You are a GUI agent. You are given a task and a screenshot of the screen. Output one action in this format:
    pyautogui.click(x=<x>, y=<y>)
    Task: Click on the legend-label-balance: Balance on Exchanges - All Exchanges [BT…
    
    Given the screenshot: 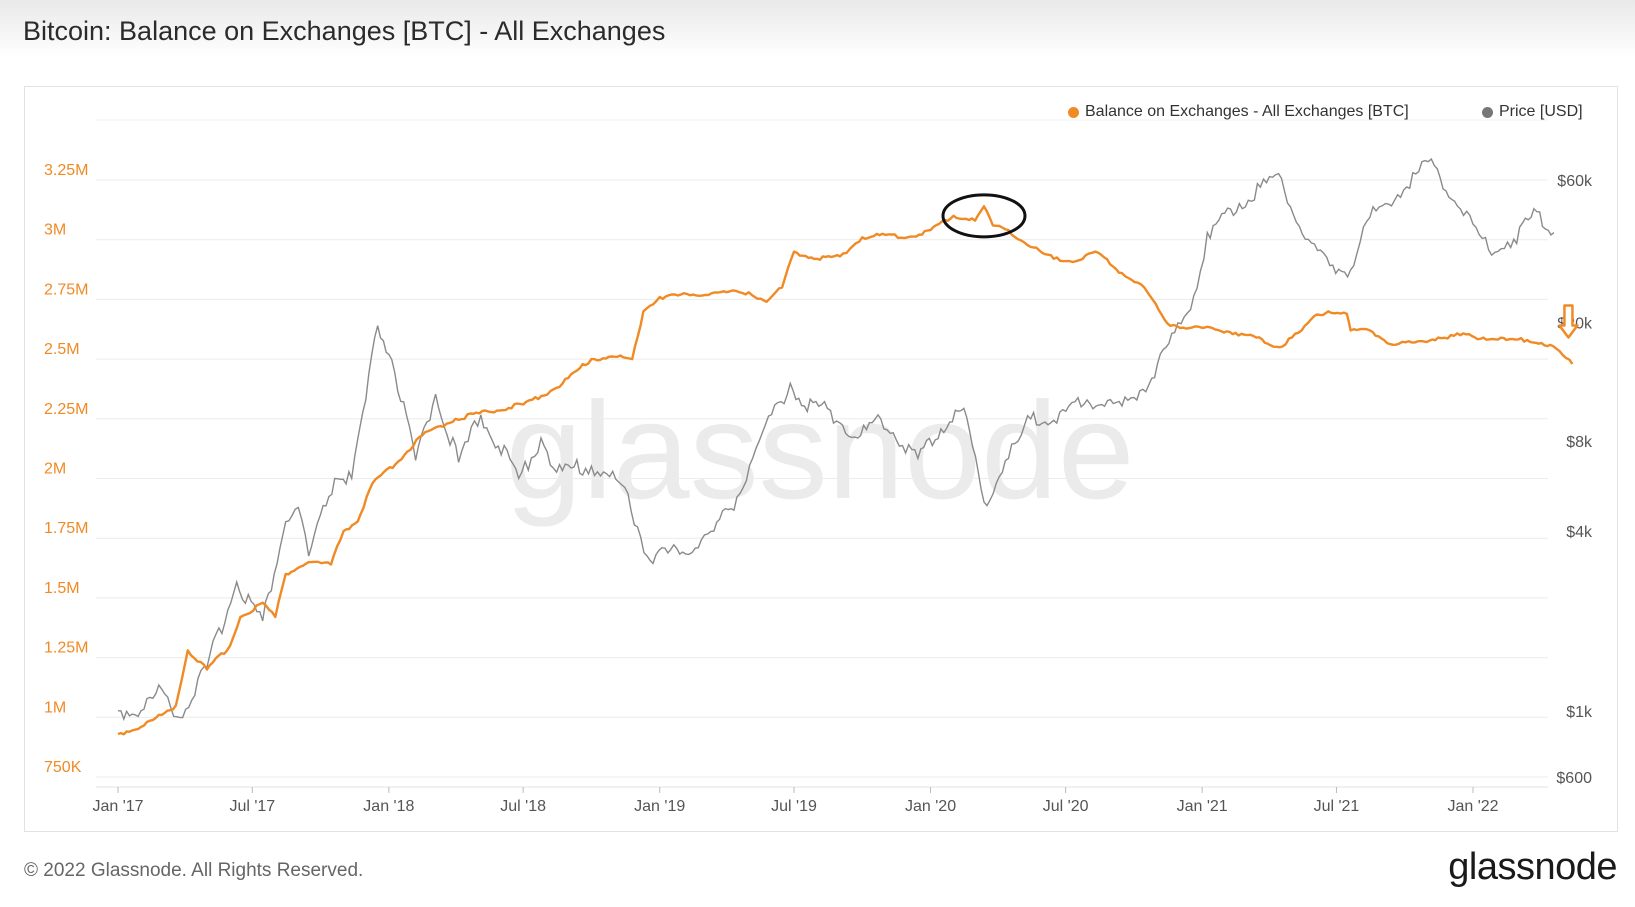 What is the action you would take?
    pyautogui.click(x=1247, y=111)
    